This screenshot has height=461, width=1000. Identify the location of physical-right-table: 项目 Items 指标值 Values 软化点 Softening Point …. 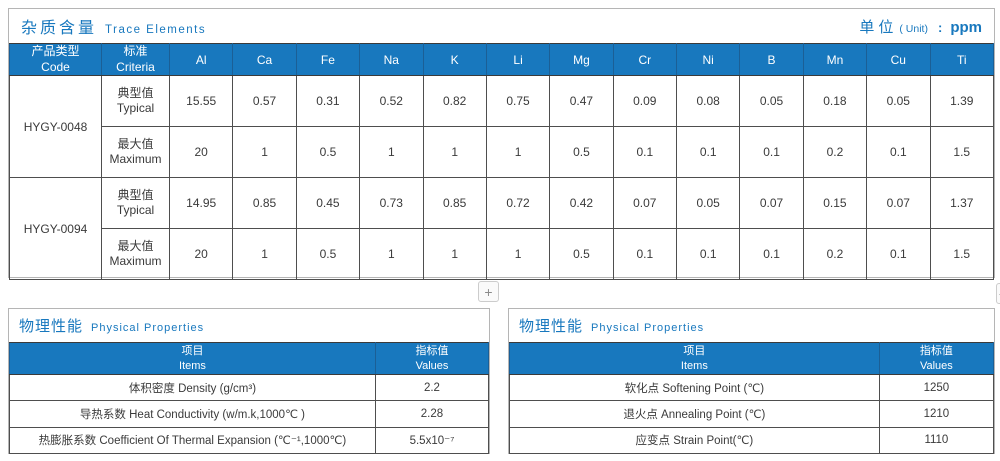
(752, 398).